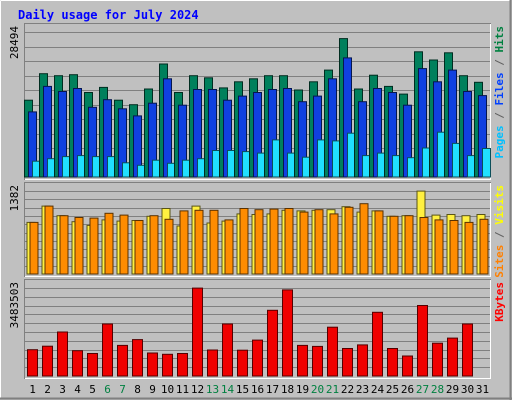  What do you see at coordinates (332, 389) in the screenshot?
I see `x-tick-label-21: 21` at bounding box center [332, 389].